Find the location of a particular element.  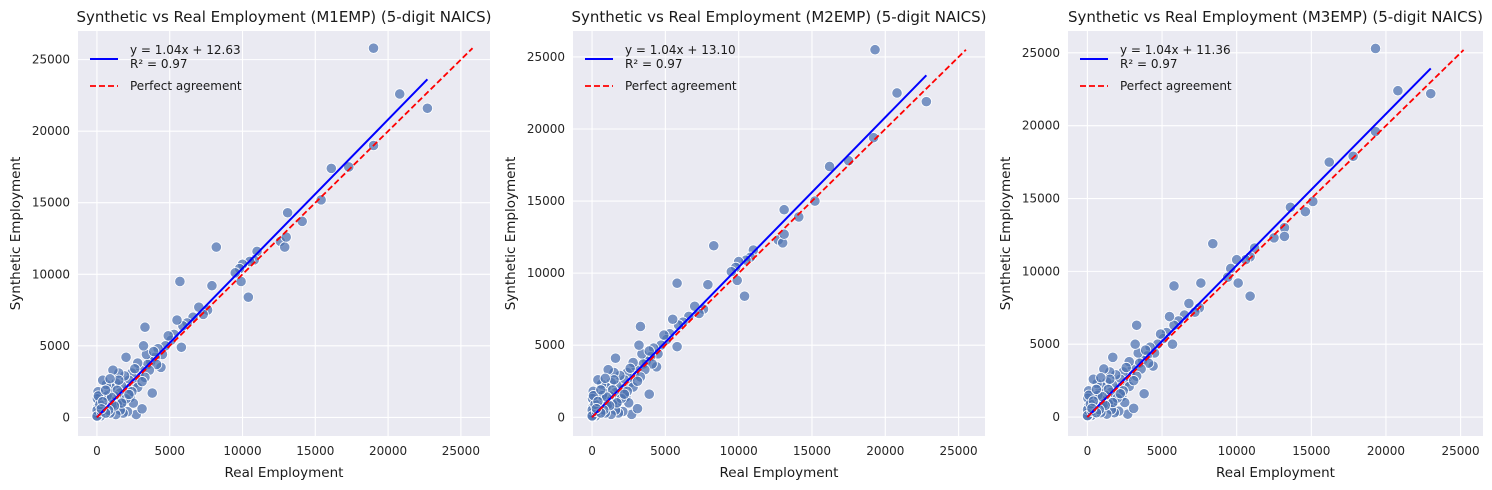

x-axis-label: Real Employment is located at coordinates (779, 473).